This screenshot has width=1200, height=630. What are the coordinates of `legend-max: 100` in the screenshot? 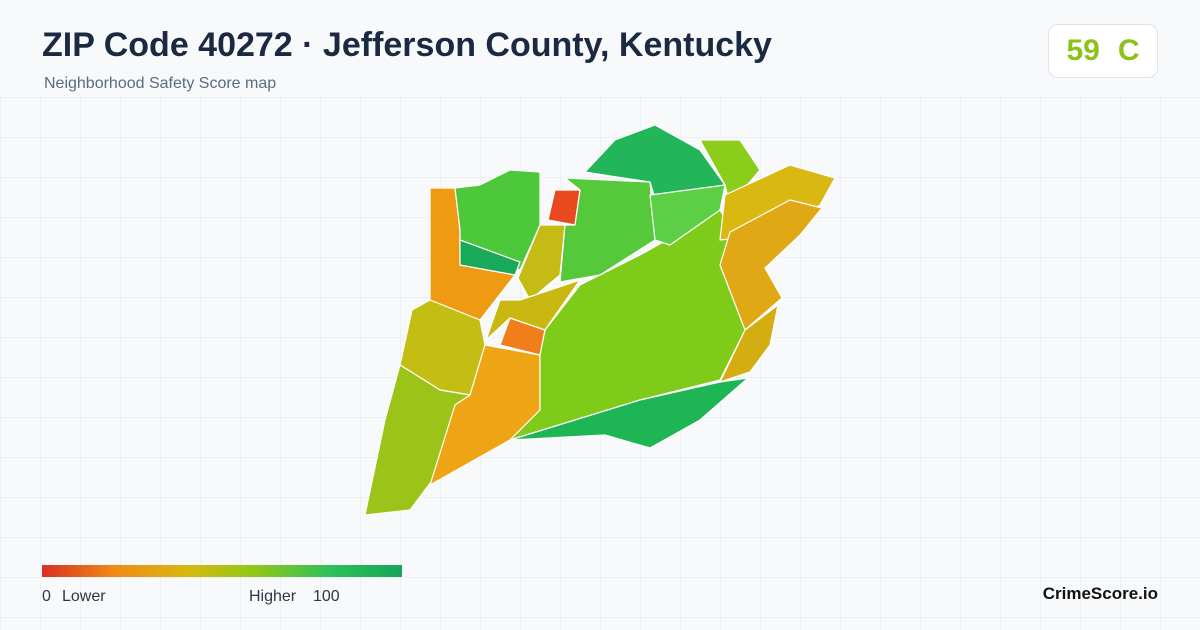 It's located at (326, 596).